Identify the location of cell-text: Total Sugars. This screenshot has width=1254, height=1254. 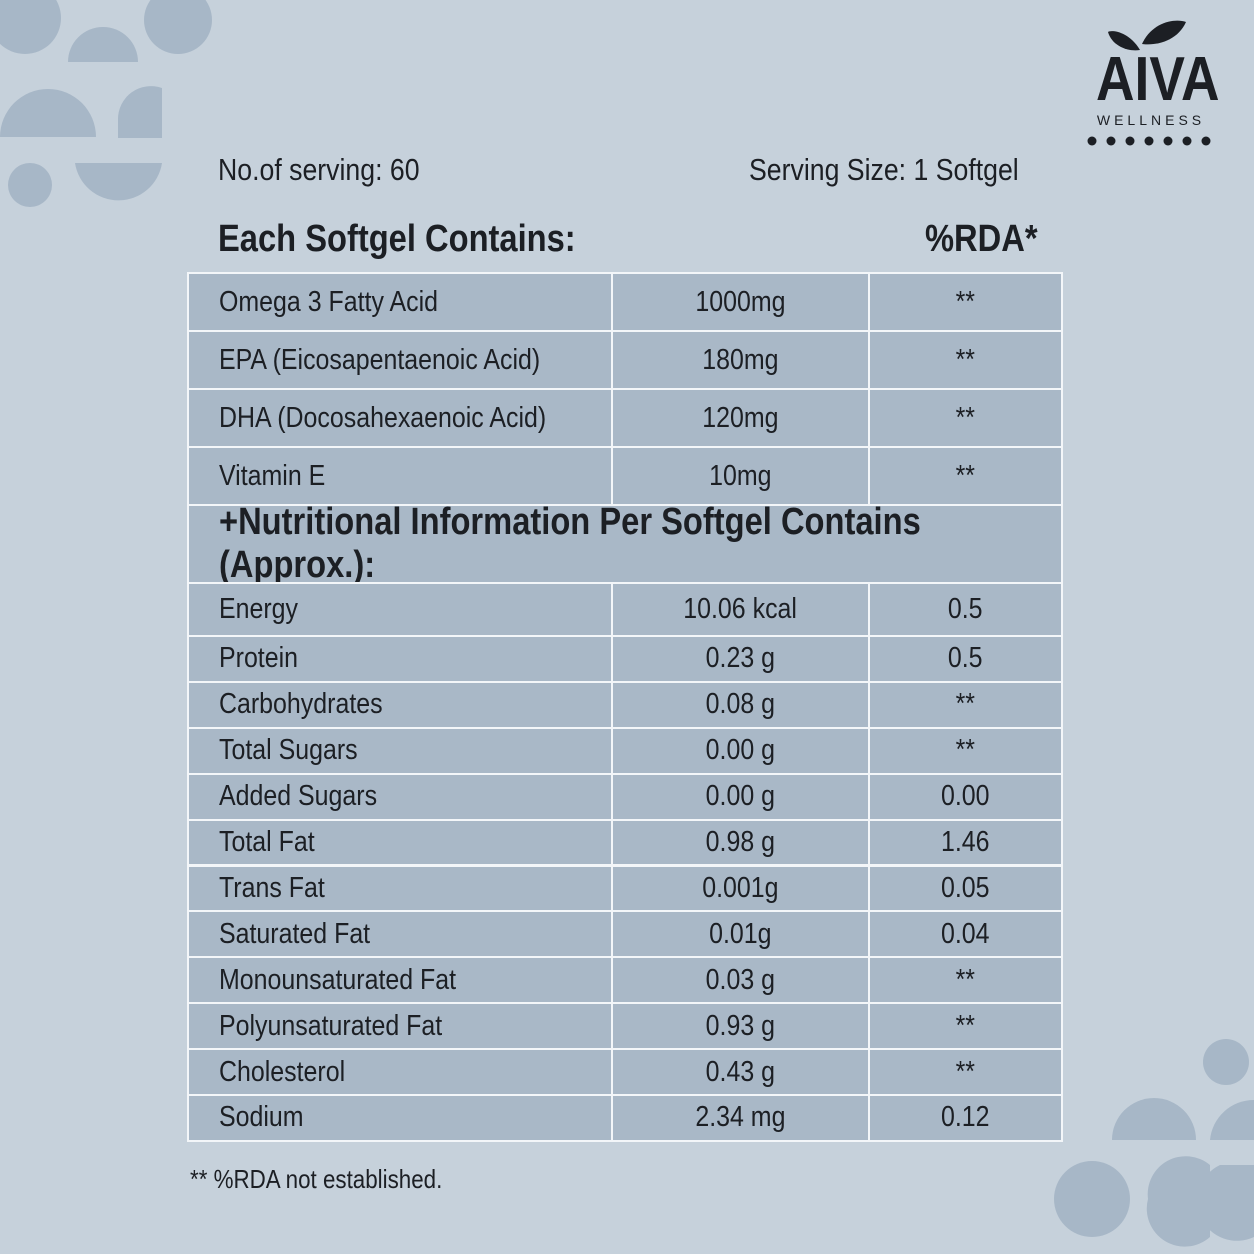
(288, 750).